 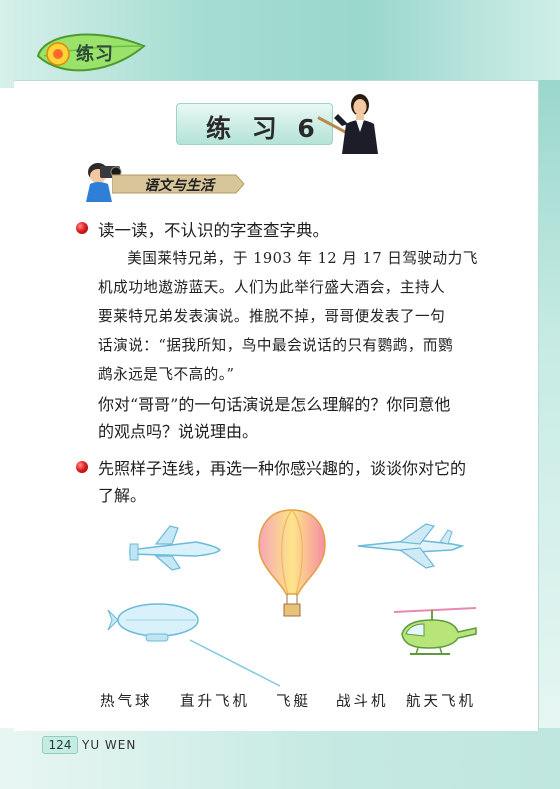 I want to click on passage-line: 要莱特兄弟发表演说。推脱不掉，哥哥便发表了一句, so click(x=272, y=316).